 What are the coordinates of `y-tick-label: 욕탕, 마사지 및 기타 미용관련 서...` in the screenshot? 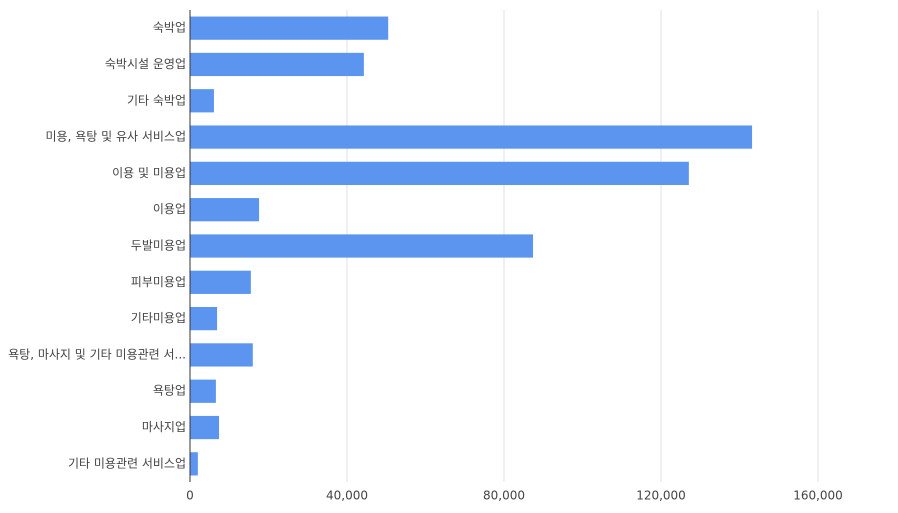 It's located at (97, 354).